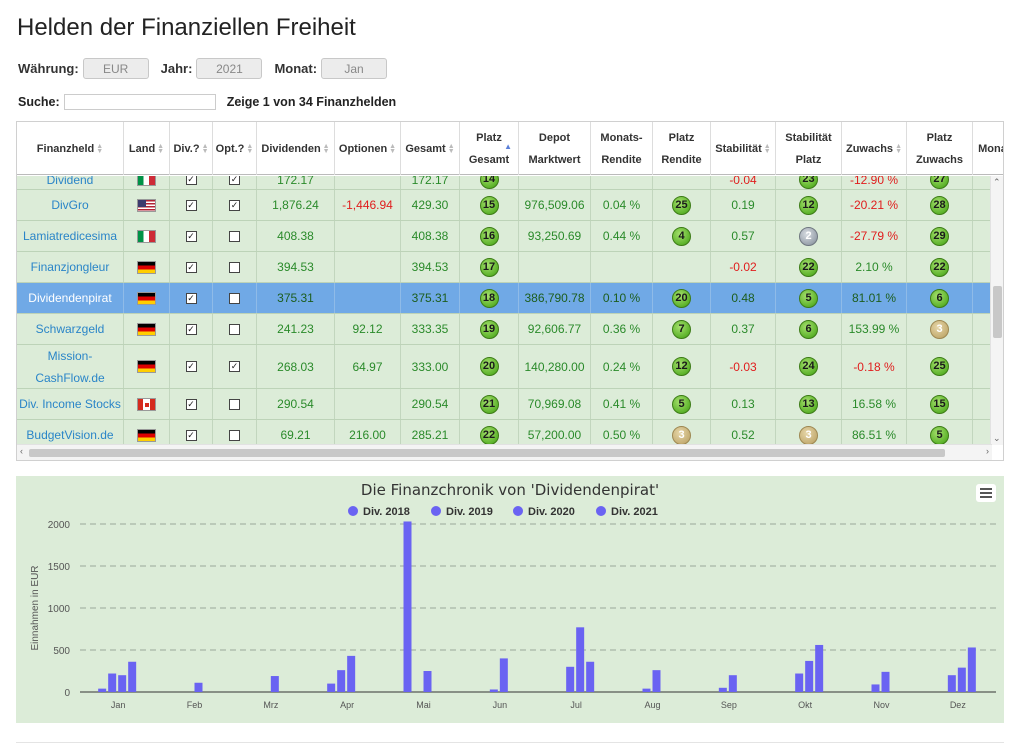 The image size is (1024, 753). Describe the element at coordinates (634, 512) in the screenshot. I see `legend-label: Div. 2021` at that location.